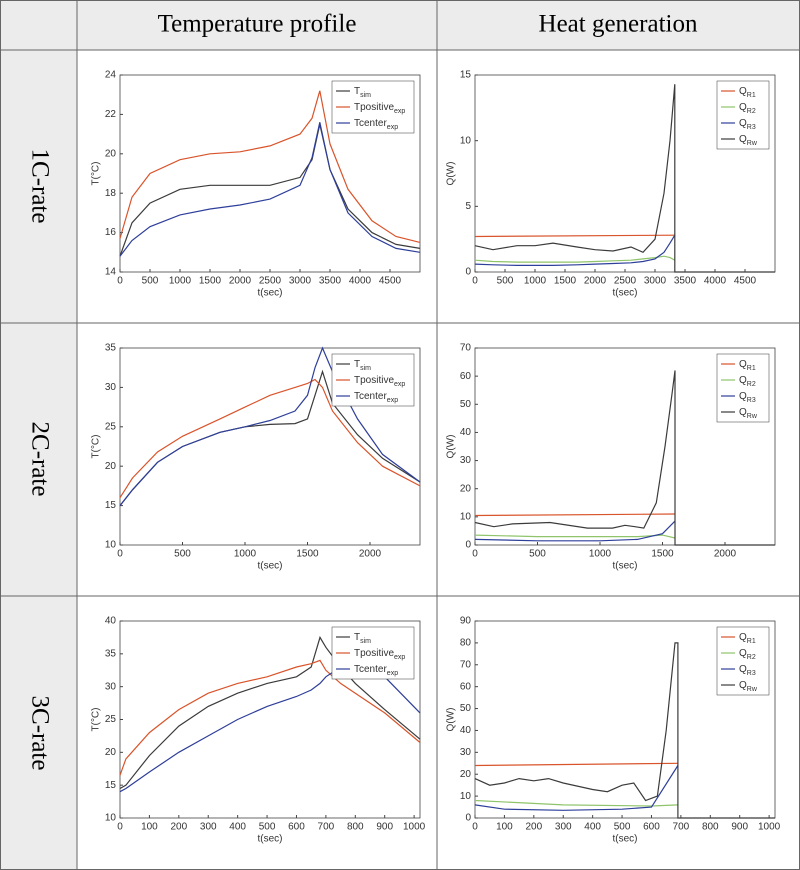  What do you see at coordinates (651, 827) in the screenshot?
I see `x-tick-label: 600` at bounding box center [651, 827].